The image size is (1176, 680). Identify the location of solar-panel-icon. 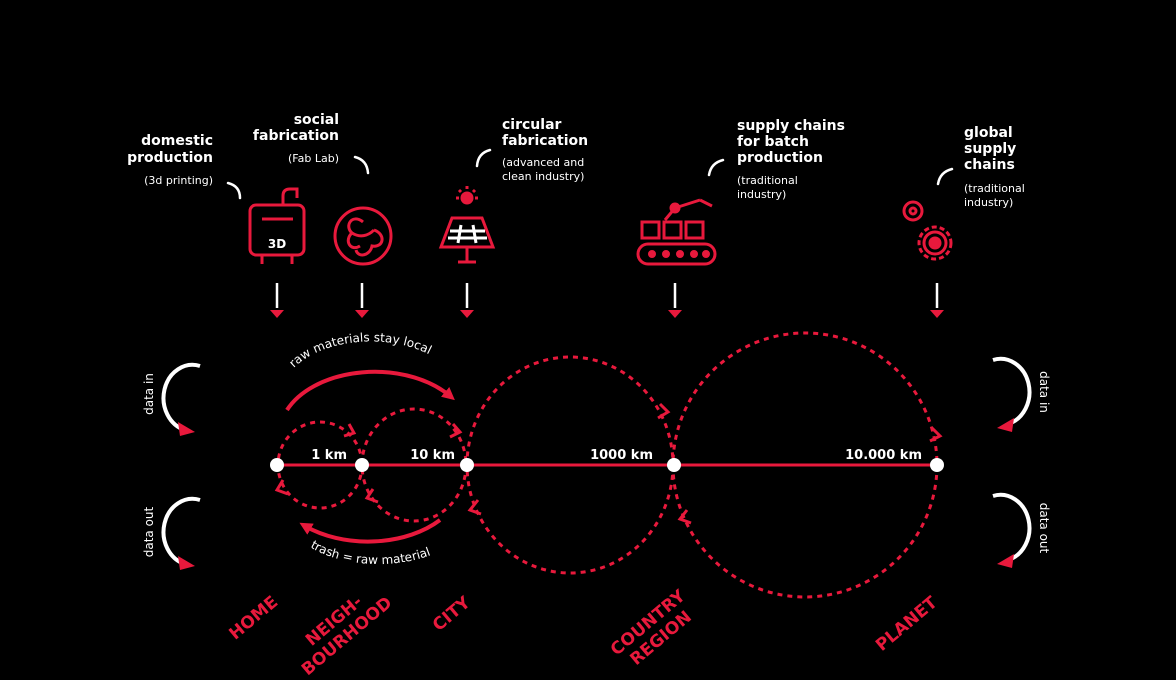
(467, 225).